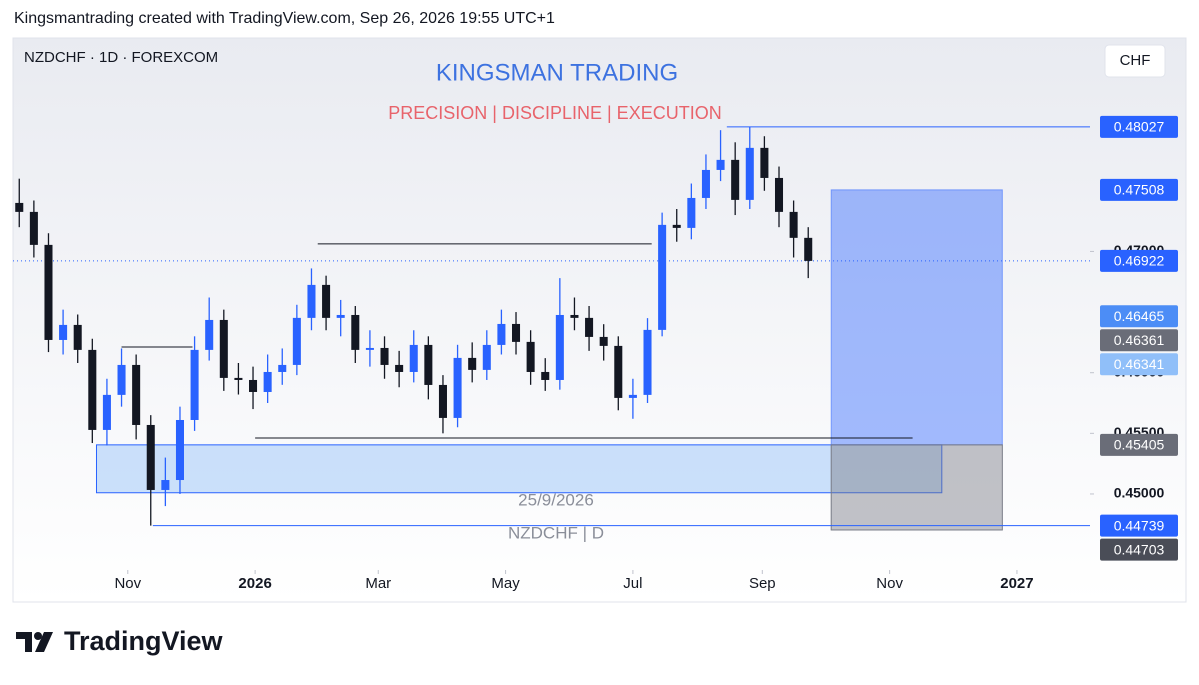  I want to click on y-tick-label: 0.45000, so click(1139, 493).